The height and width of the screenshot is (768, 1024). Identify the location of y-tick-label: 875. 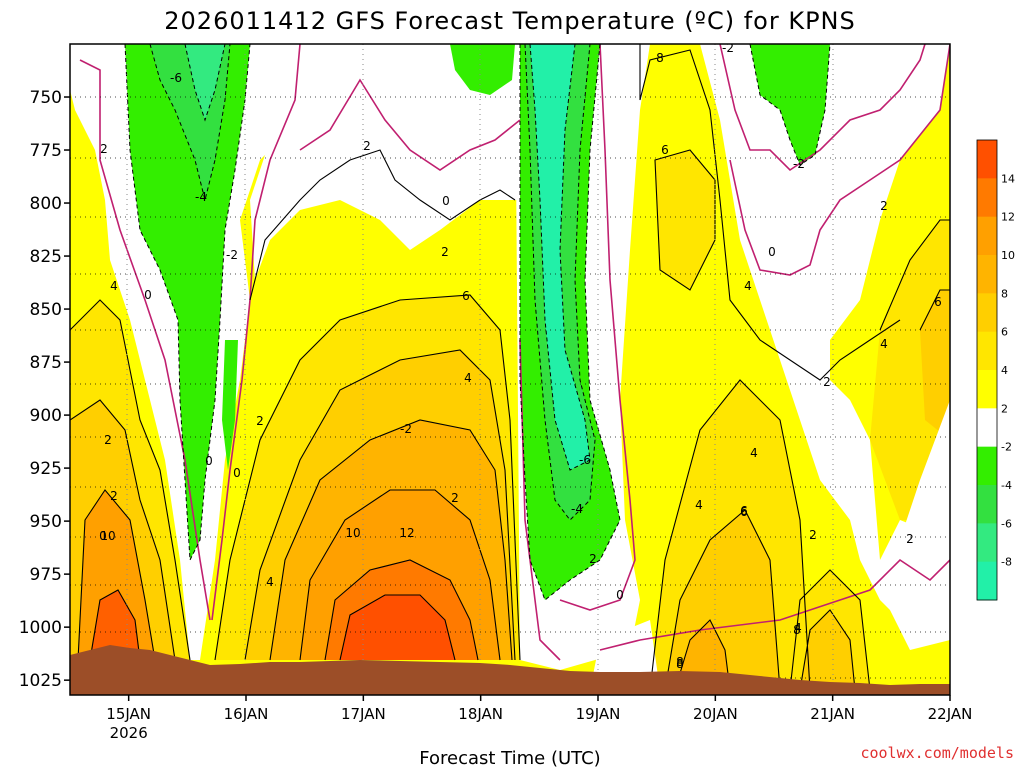
(46, 363).